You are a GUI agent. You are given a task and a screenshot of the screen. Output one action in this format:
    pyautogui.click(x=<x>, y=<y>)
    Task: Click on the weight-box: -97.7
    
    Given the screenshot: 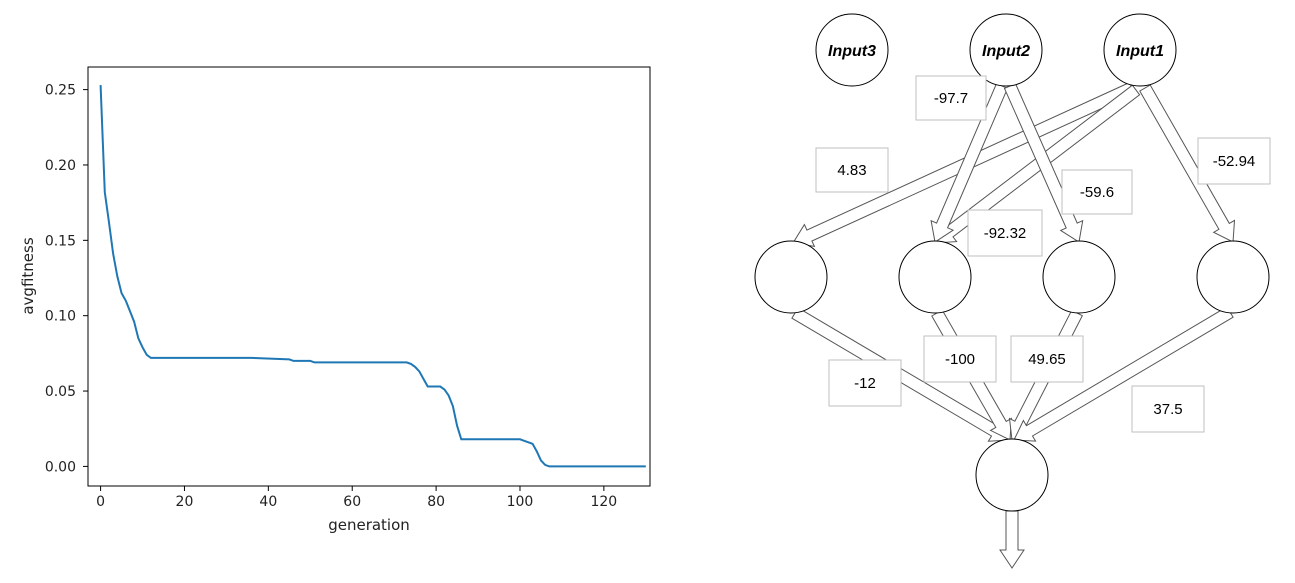 What is the action you would take?
    pyautogui.click(x=951, y=98)
    